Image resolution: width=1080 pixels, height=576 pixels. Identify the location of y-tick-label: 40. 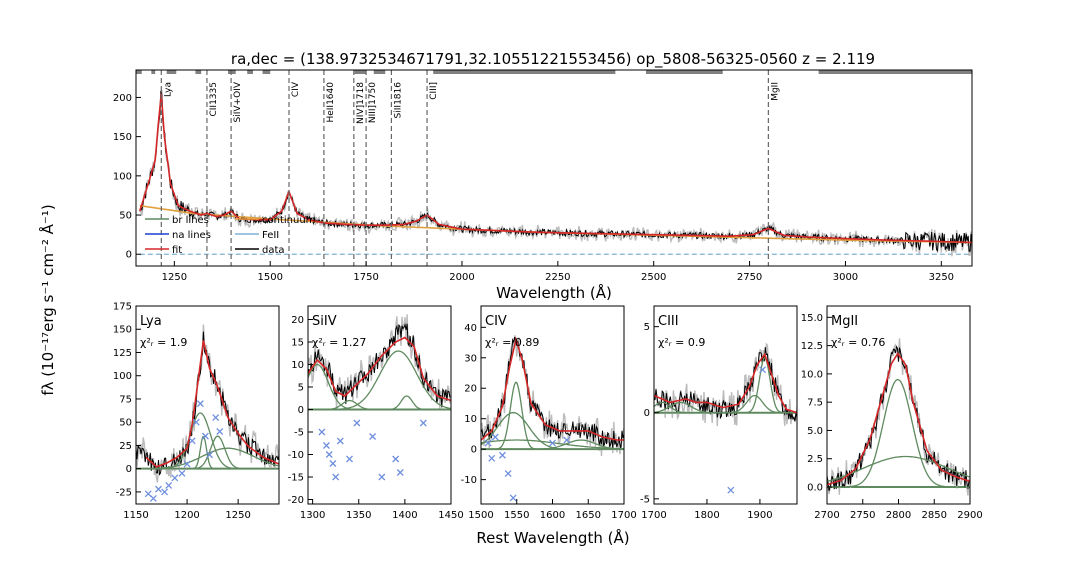
(470, 328).